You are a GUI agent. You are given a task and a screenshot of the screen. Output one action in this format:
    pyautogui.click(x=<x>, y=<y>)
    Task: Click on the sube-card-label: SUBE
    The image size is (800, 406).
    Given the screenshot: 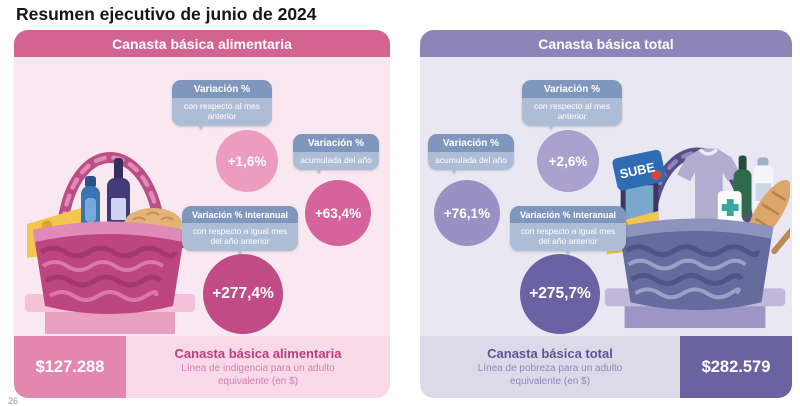 What is the action you would take?
    pyautogui.click(x=637, y=170)
    